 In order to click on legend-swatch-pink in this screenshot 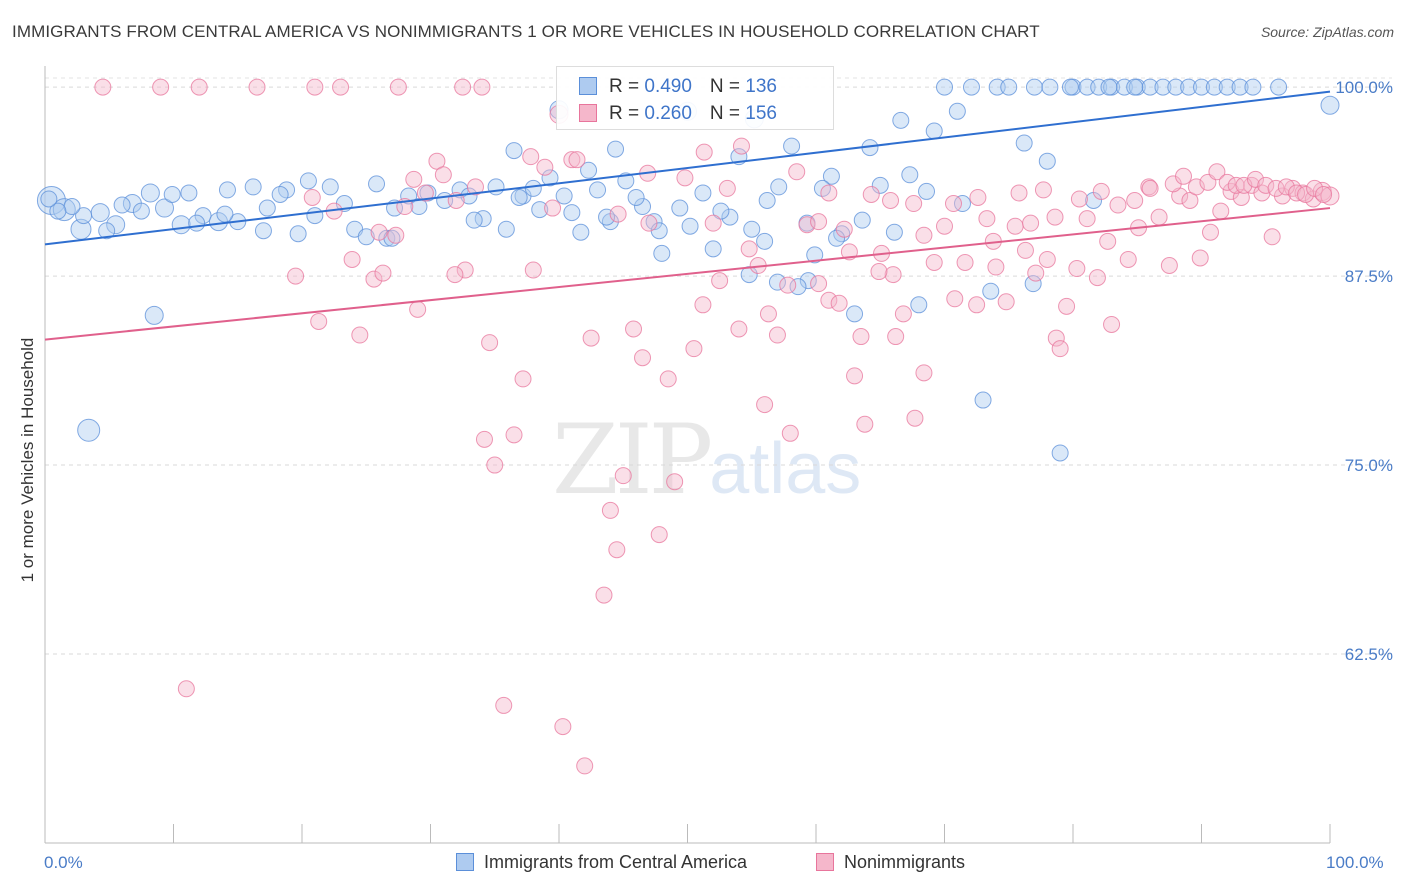, I will do `click(825, 862)`.